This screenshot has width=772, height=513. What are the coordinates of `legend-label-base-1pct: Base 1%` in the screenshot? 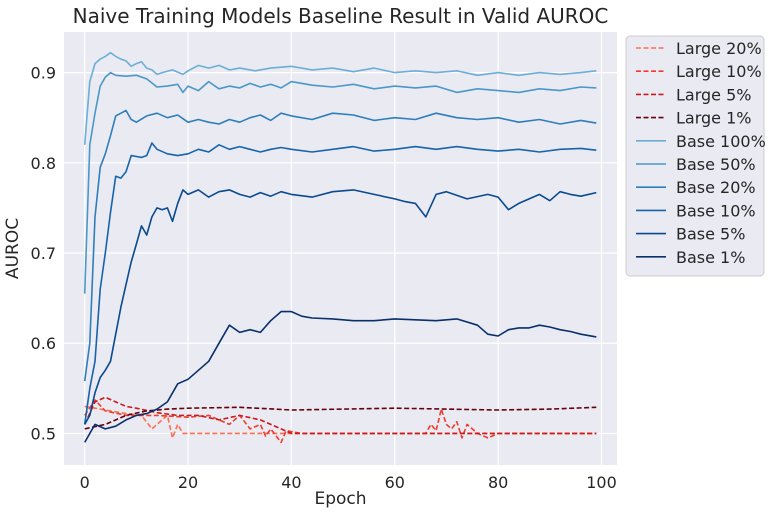 It's located at (710, 257).